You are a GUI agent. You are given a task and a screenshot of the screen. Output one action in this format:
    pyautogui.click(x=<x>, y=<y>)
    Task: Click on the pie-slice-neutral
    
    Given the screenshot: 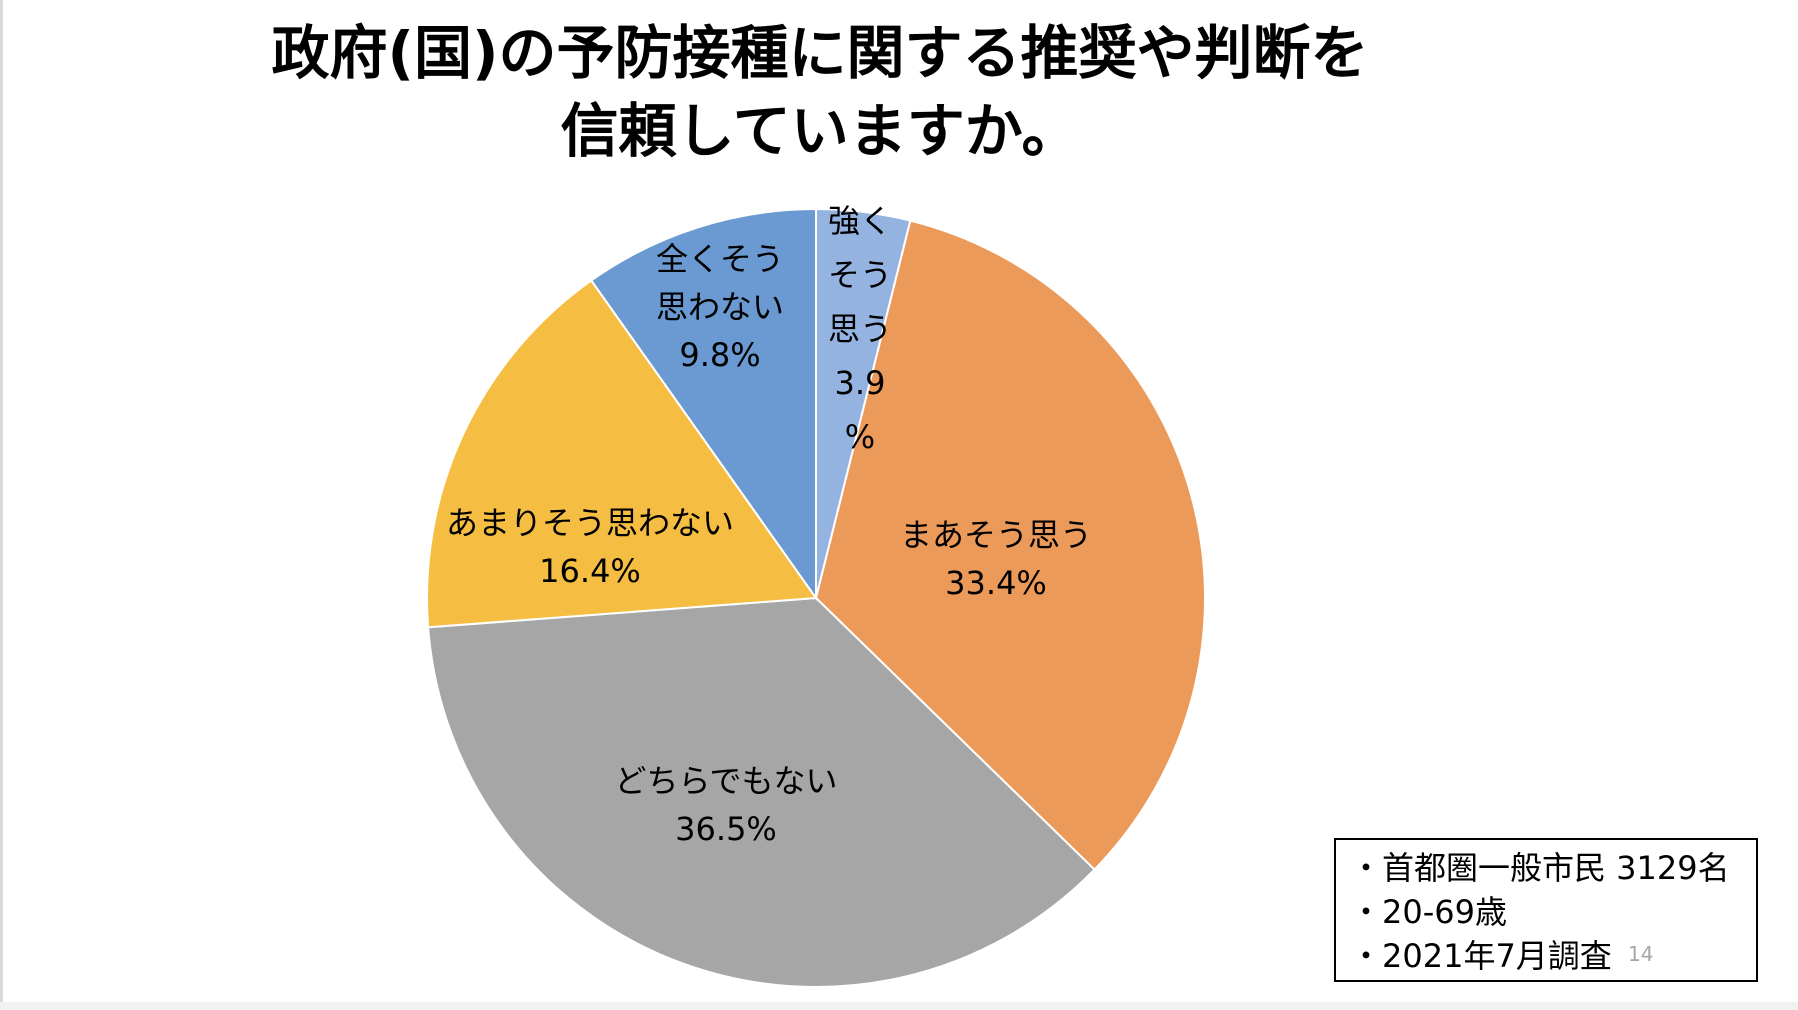 What is the action you would take?
    pyautogui.click(x=761, y=792)
    